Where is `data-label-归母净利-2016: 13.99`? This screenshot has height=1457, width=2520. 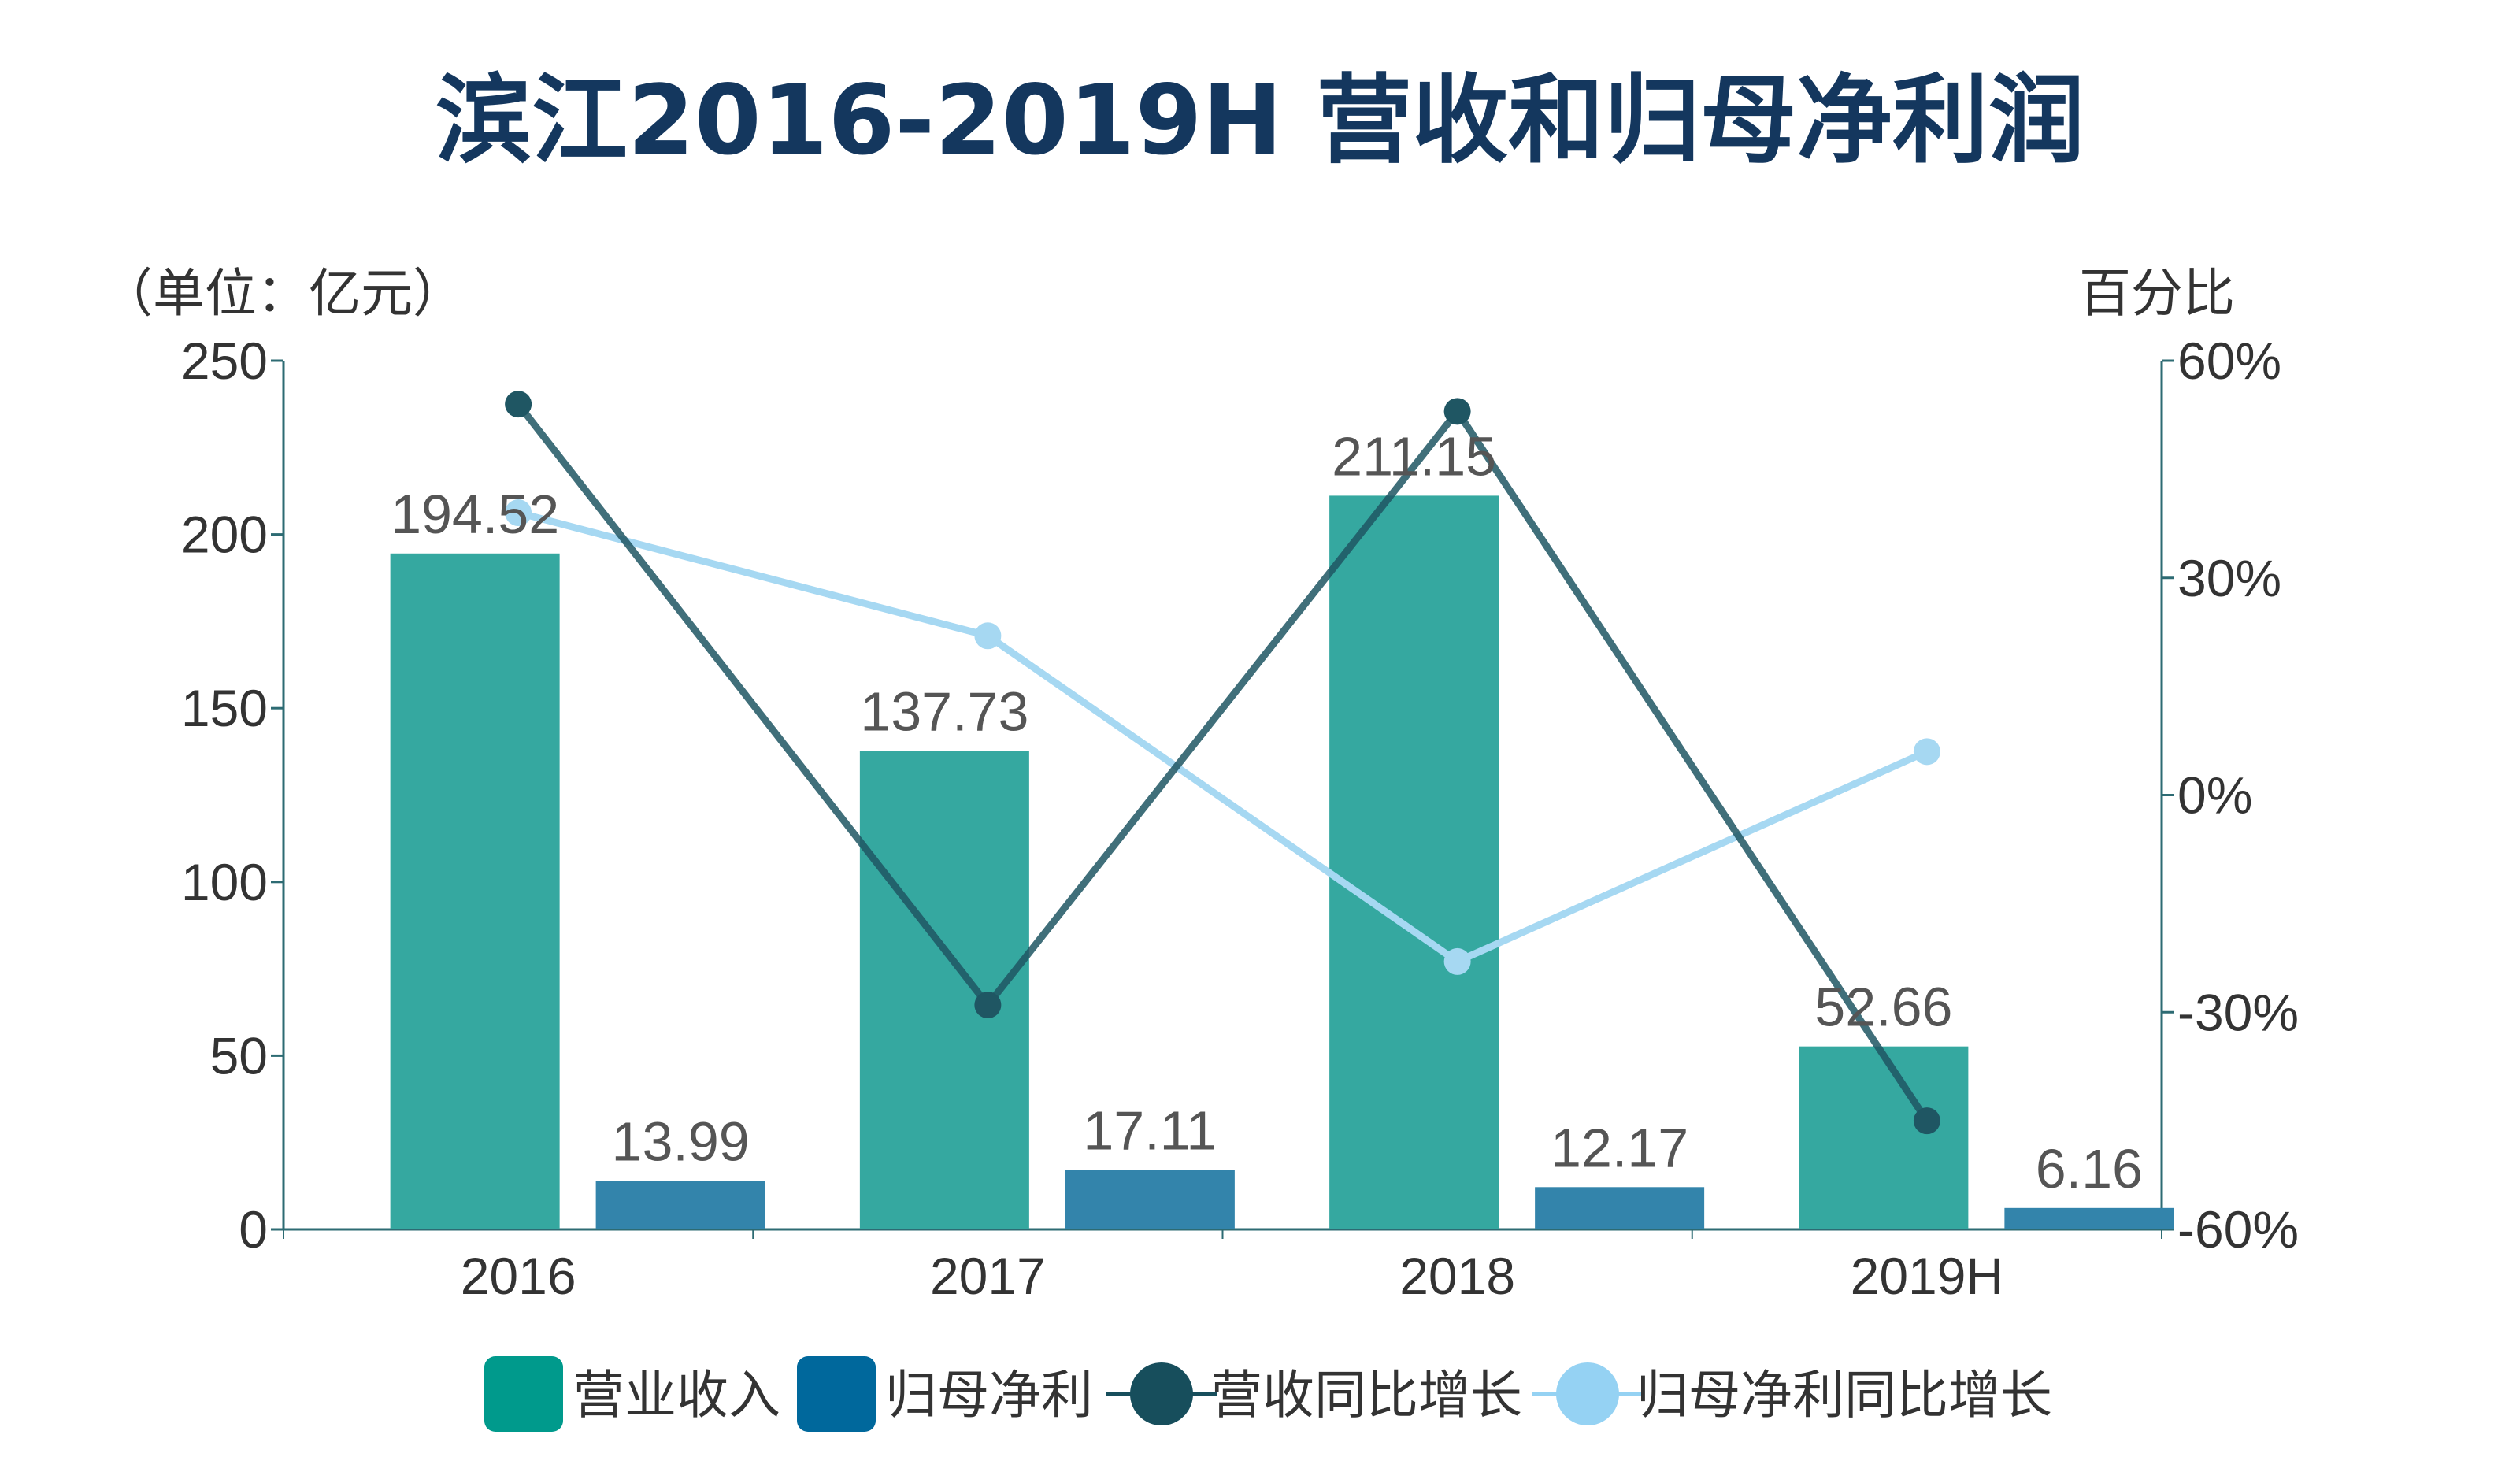
data-label-归母净利-2016: 13.99 is located at coordinates (681, 1141).